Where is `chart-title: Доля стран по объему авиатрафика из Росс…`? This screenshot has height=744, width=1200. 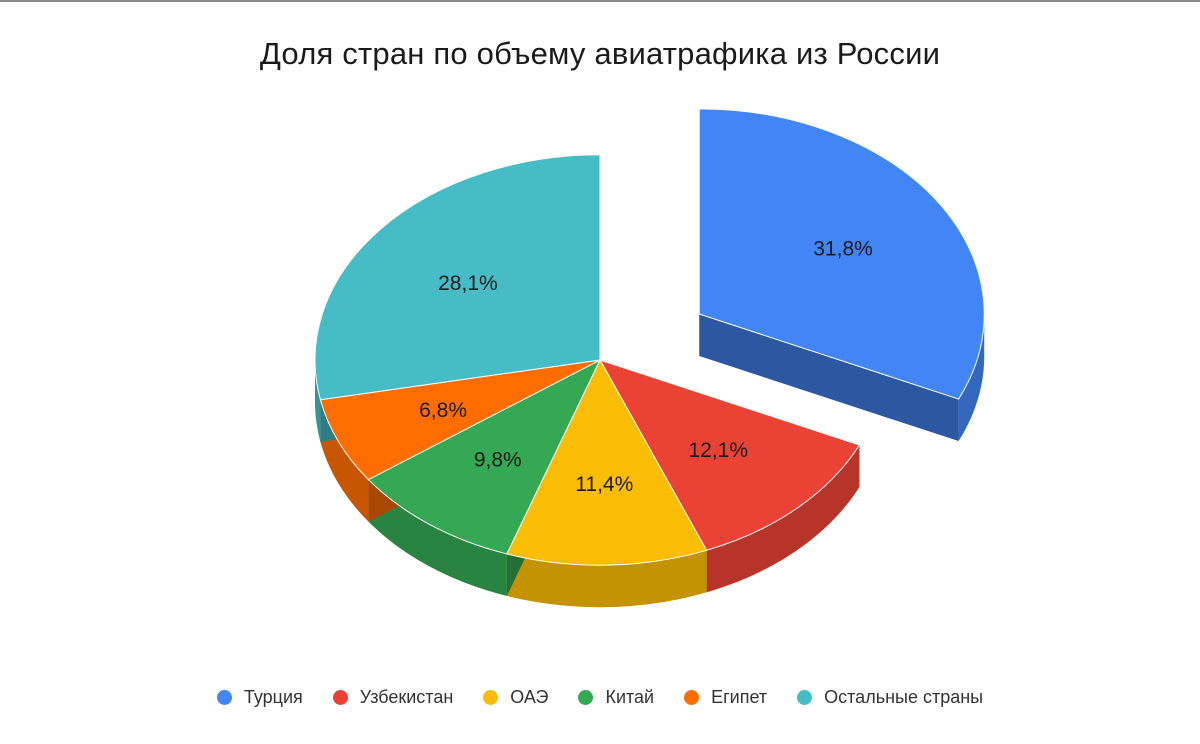 chart-title: Доля стран по объему авиатрафика из Росс… is located at coordinates (600, 53).